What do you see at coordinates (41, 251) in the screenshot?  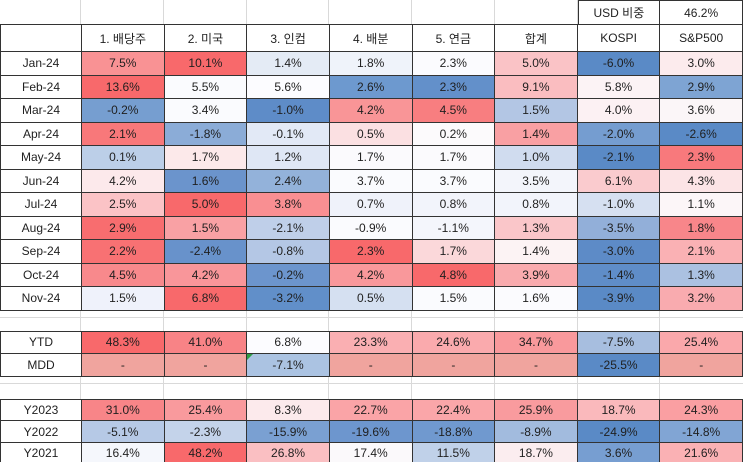 I see `row-label: Sep-24` at bounding box center [41, 251].